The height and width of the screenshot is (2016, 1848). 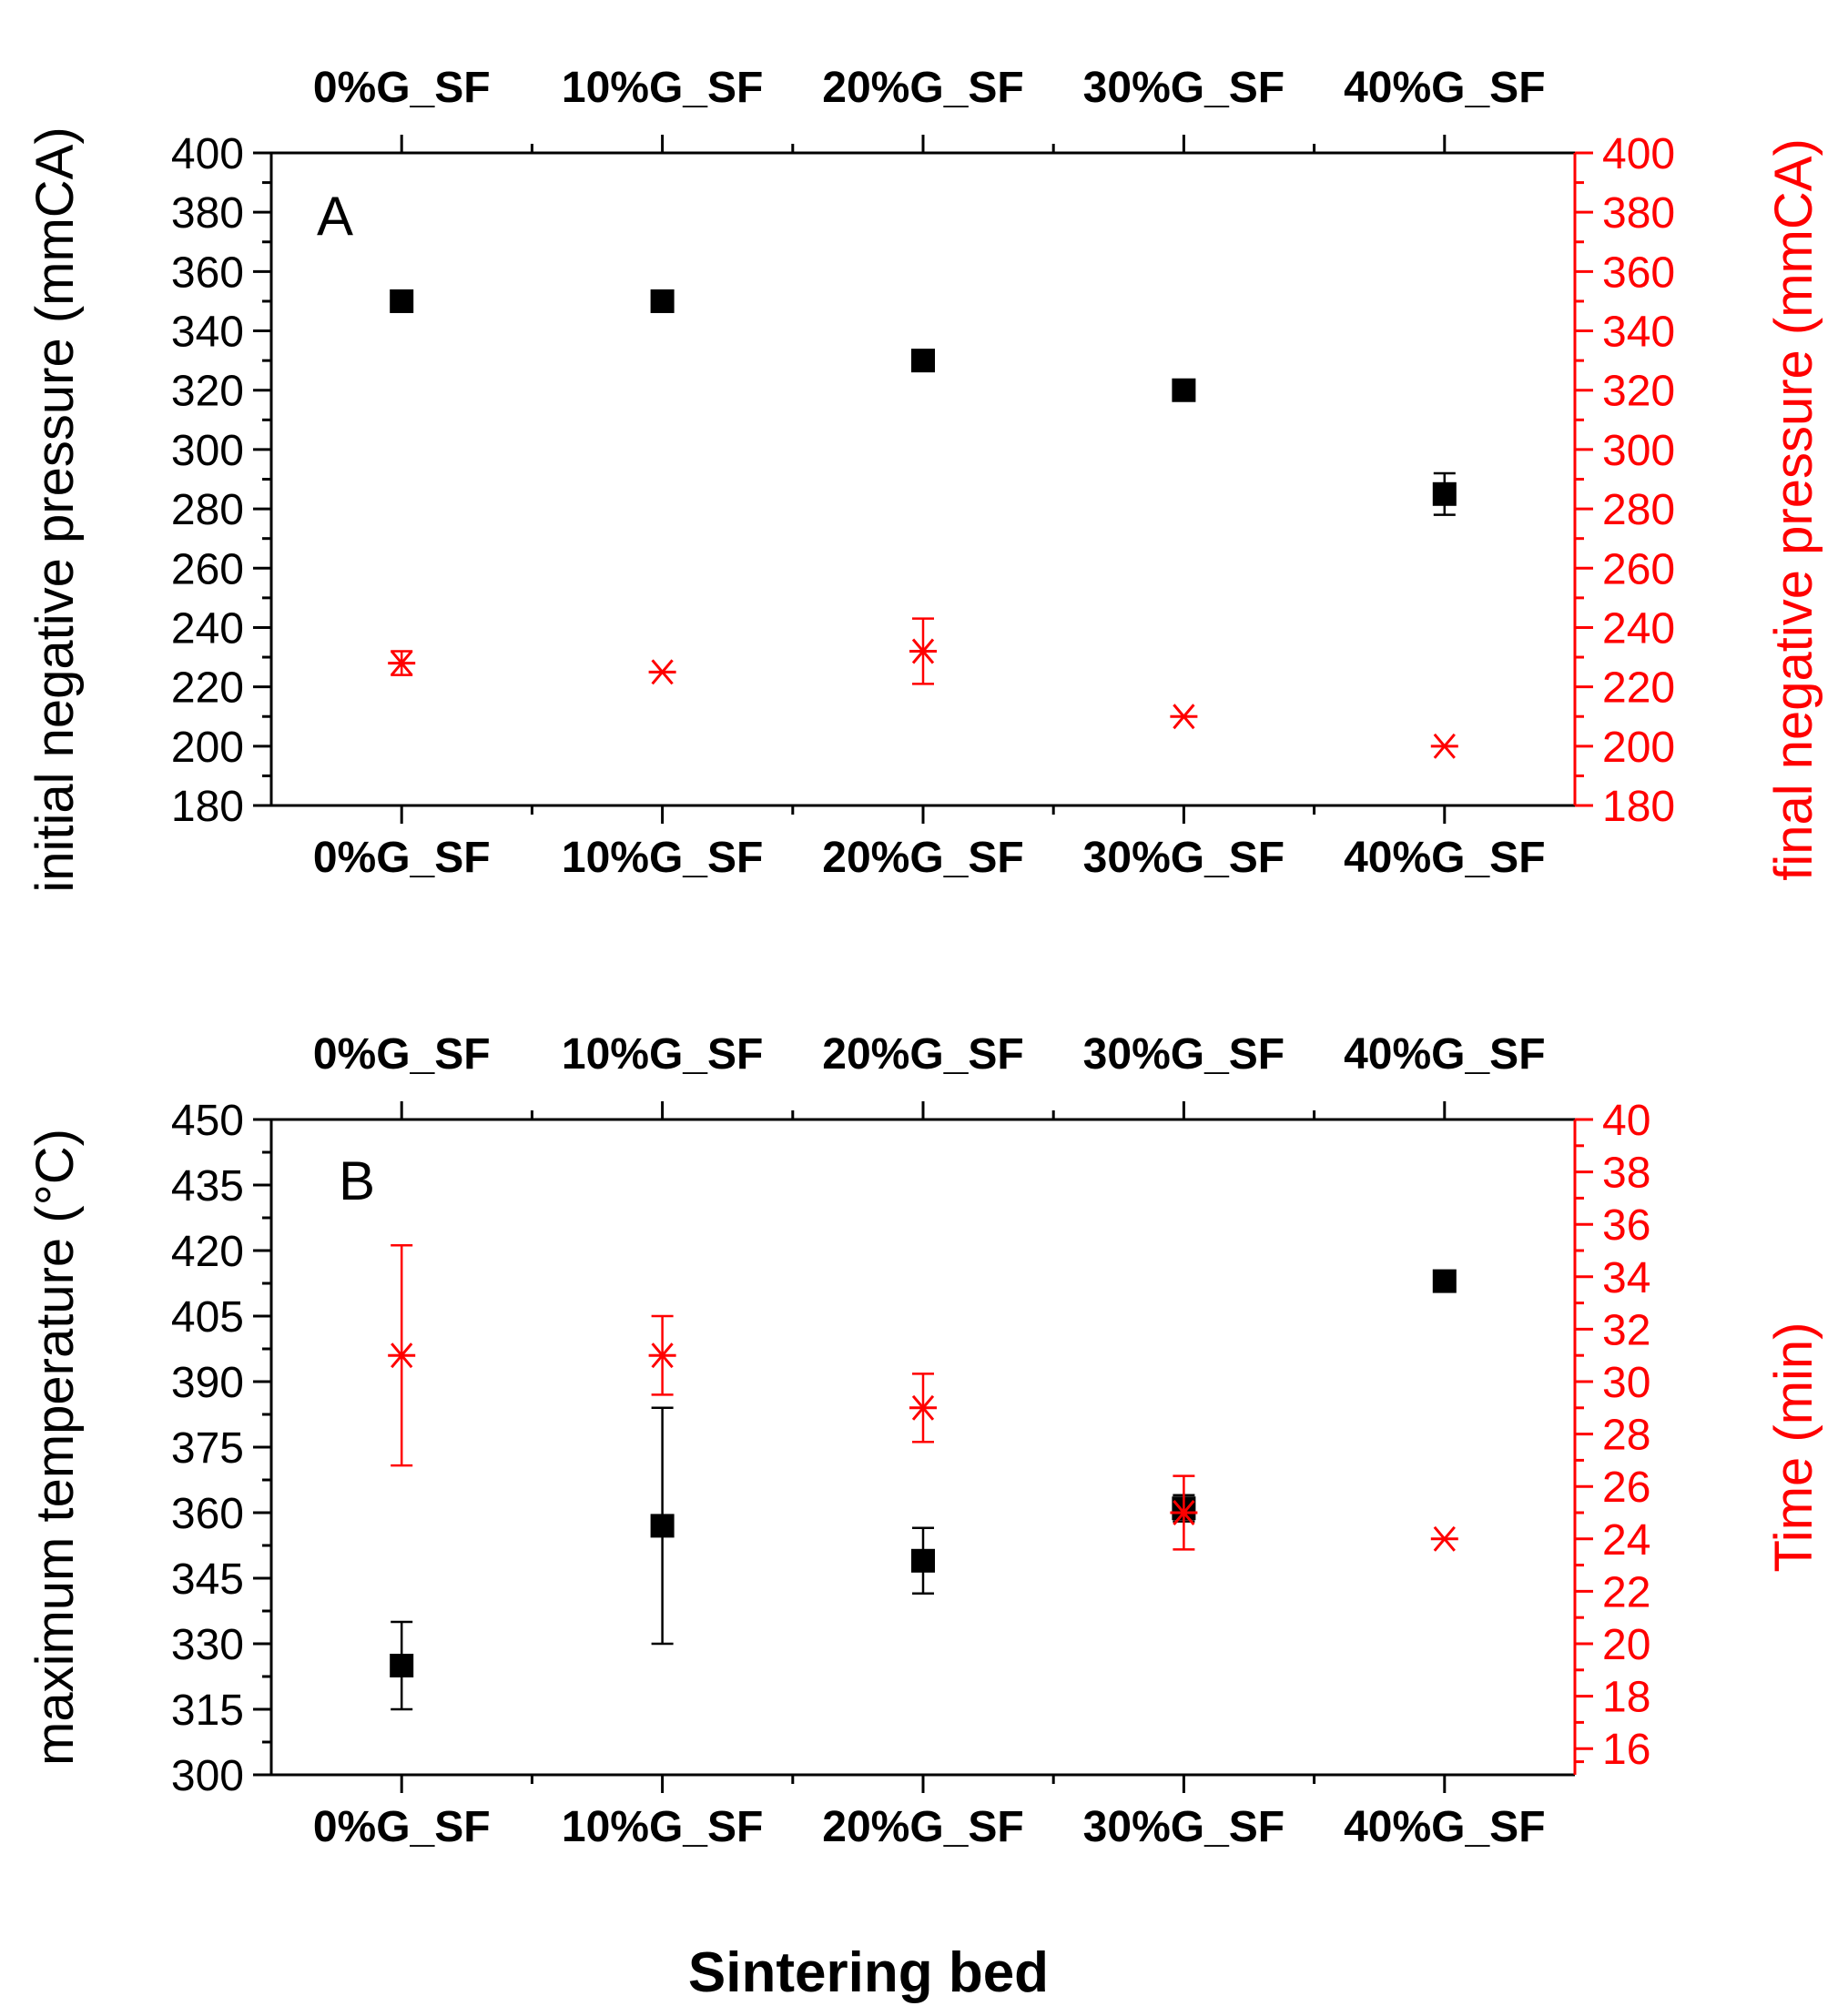 I want to click on panel-letter: B, so click(x=357, y=1180).